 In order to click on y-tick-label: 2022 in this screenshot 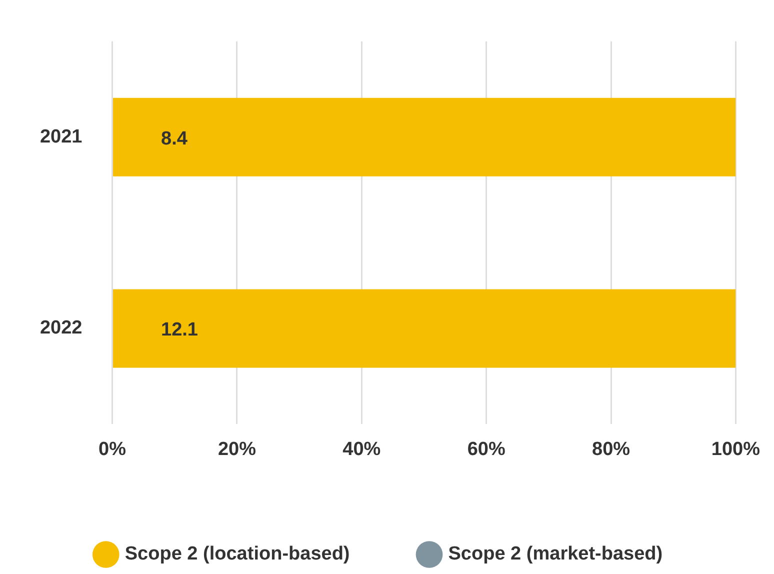, I will do `click(61, 328)`.